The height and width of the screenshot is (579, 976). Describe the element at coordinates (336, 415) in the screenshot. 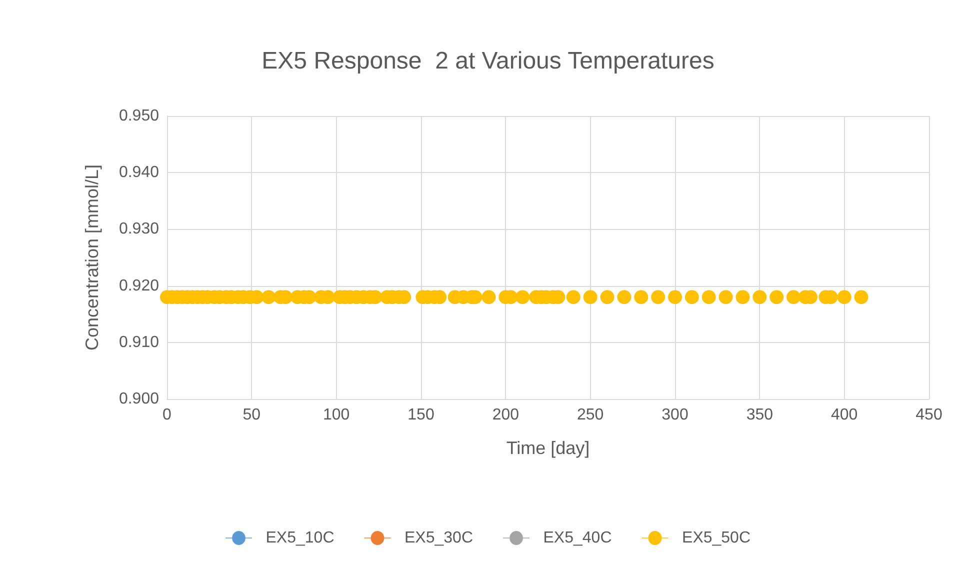

I see `x-tick-label: 100` at that location.